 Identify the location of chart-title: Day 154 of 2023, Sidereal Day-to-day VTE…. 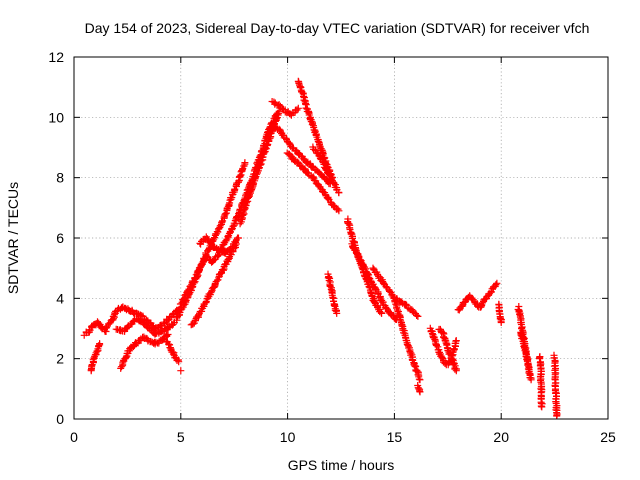
(337, 28).